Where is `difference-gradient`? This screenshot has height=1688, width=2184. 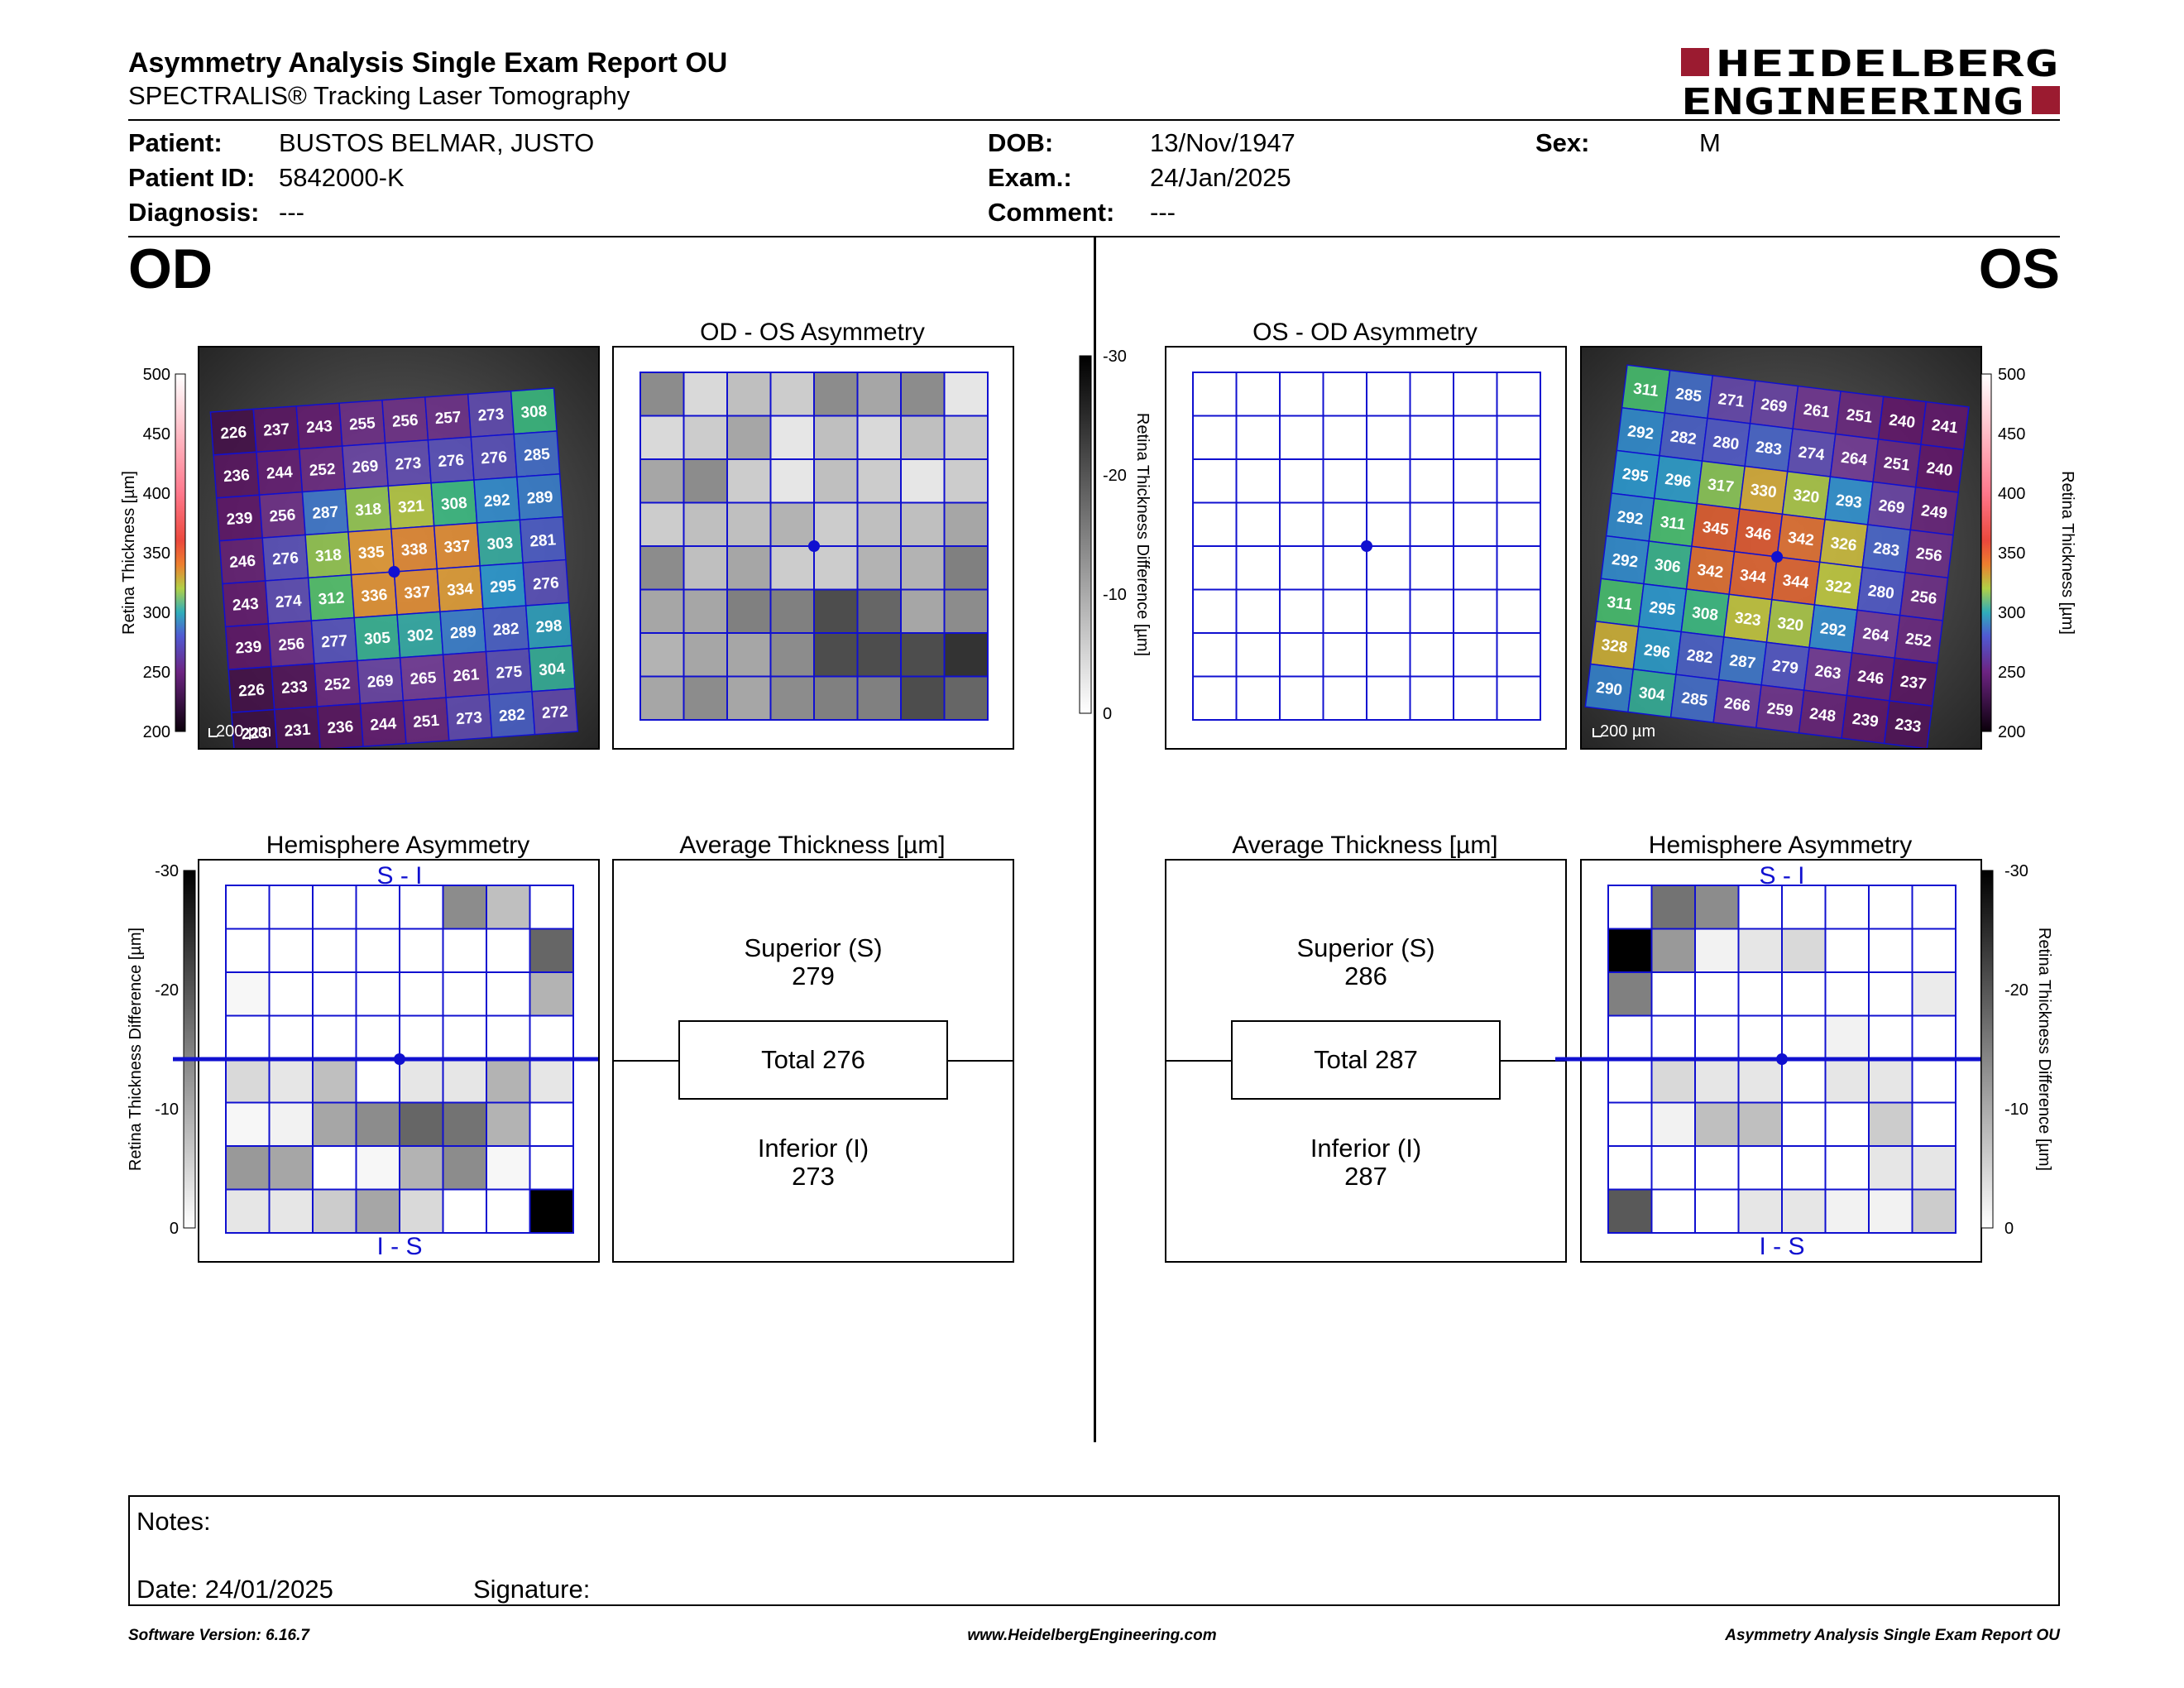 difference-gradient is located at coordinates (189, 1049).